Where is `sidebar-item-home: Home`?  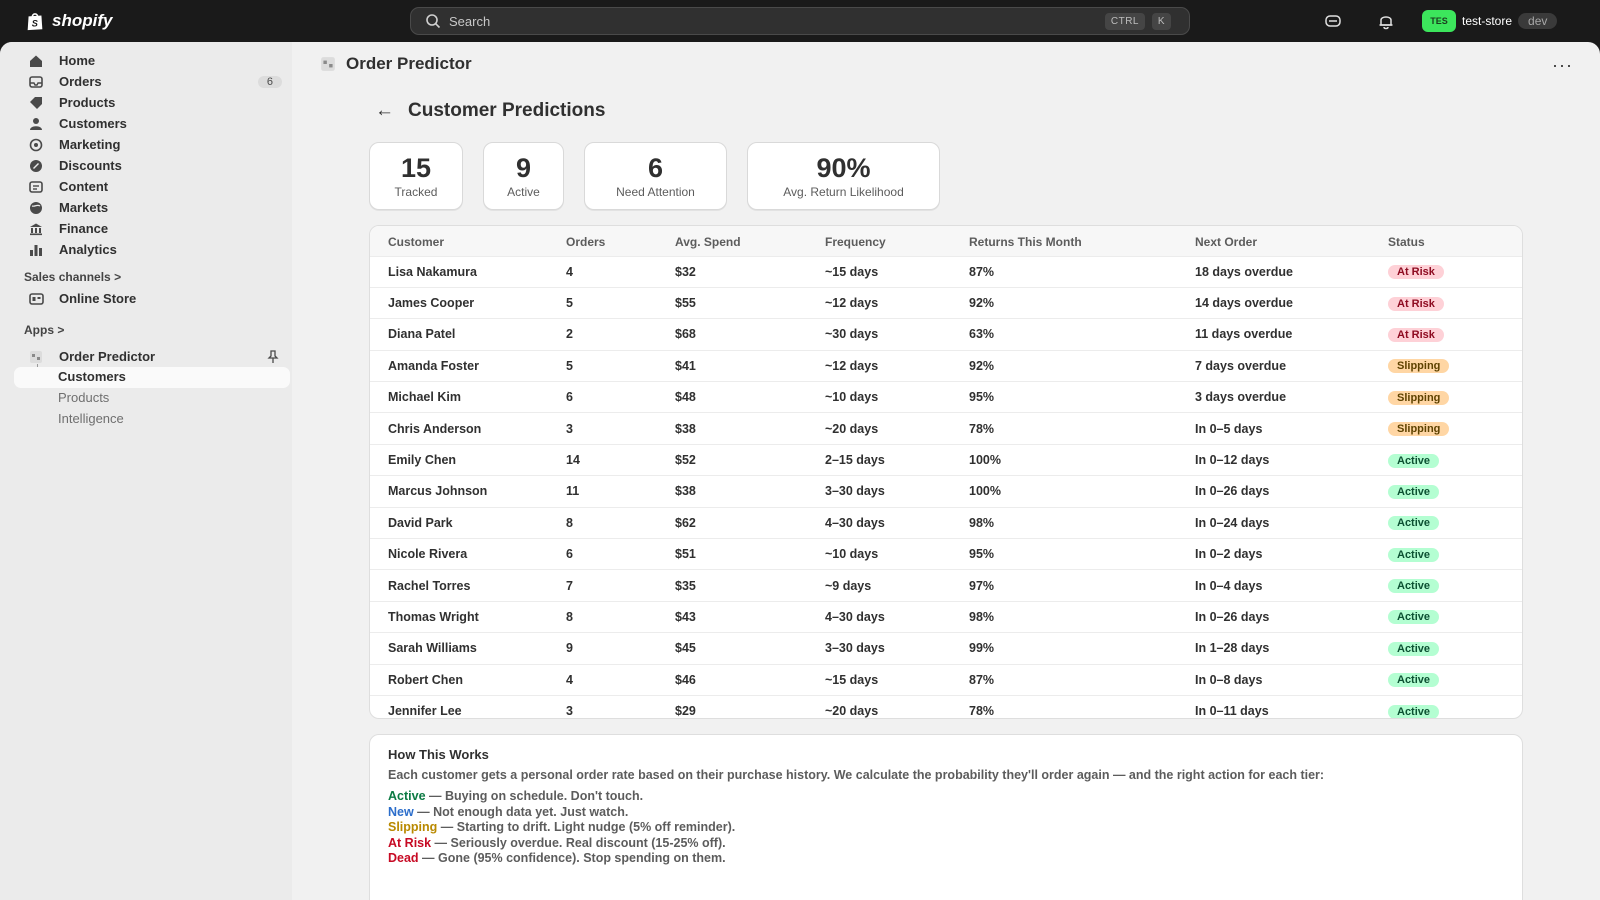
sidebar-item-home: Home is located at coordinates (152, 60).